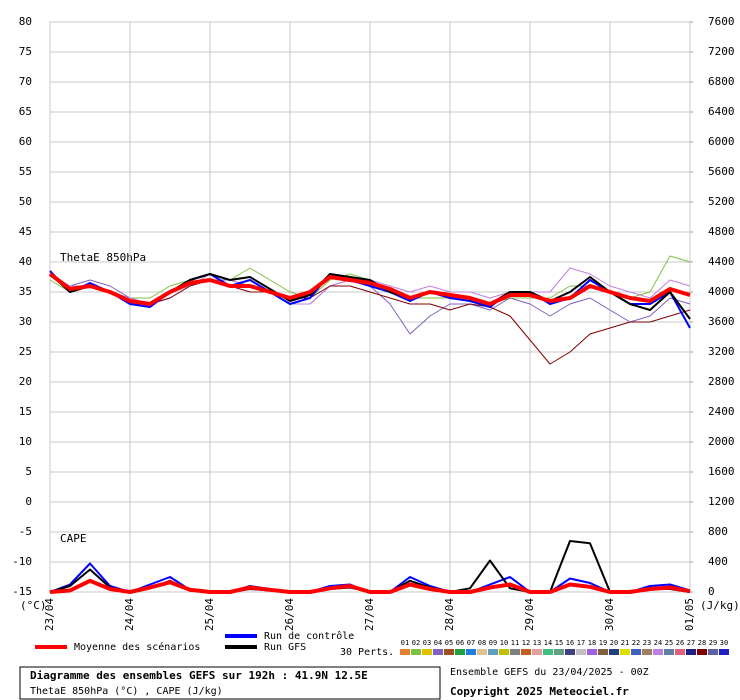 The height and width of the screenshot is (700, 740). Describe the element at coordinates (718, 561) in the screenshot. I see `y2-tick-label: 400` at that location.